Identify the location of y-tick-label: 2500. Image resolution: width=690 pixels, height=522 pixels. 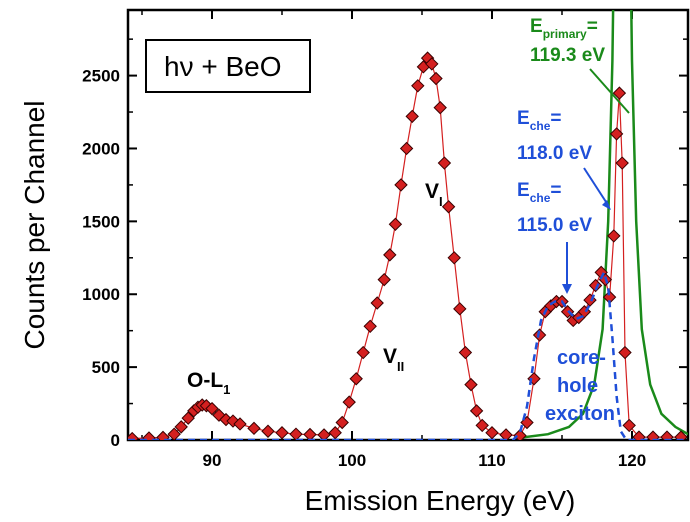
(101, 76).